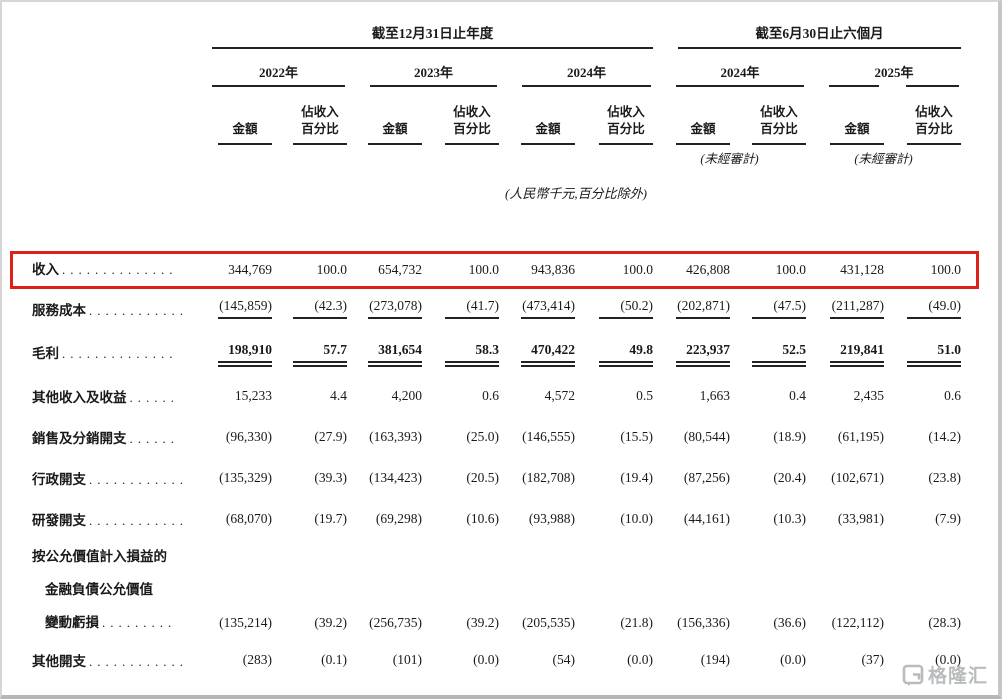 This screenshot has width=1002, height=699. I want to click on value-cell: (41.7), so click(460, 308).